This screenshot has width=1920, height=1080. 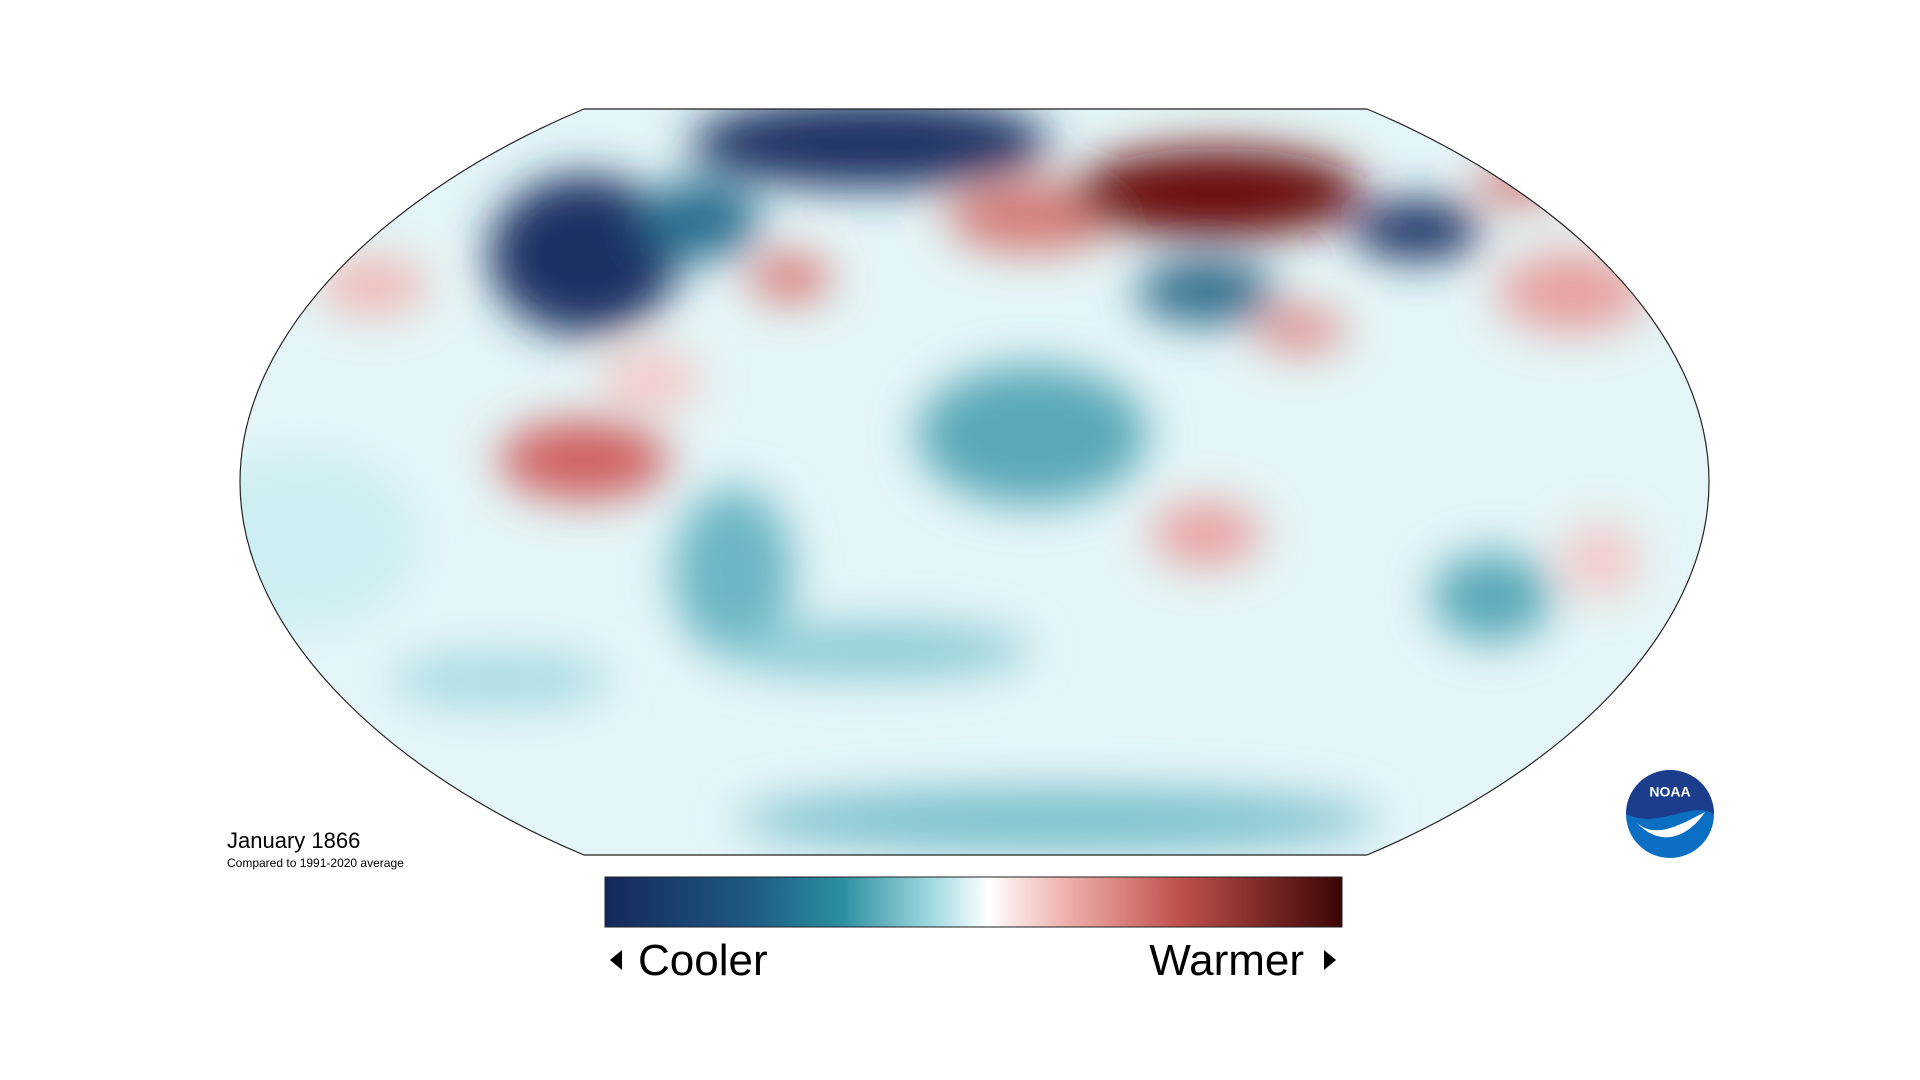 I want to click on color-scale, so click(x=973, y=902).